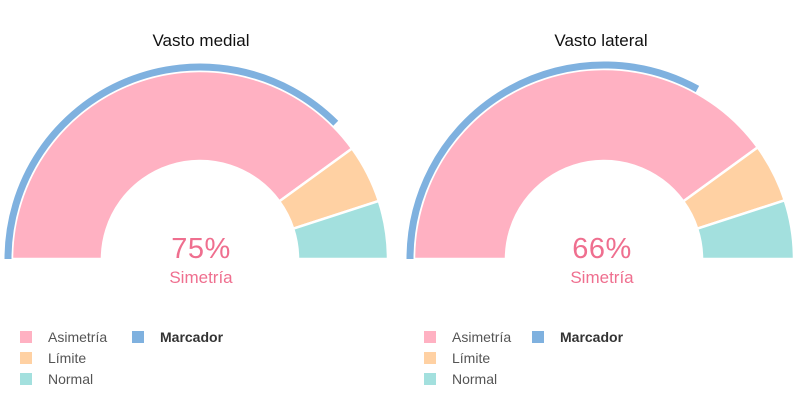 The width and height of the screenshot is (800, 400). Describe the element at coordinates (201, 40) in the screenshot. I see `chart-title: Vasto medial` at that location.